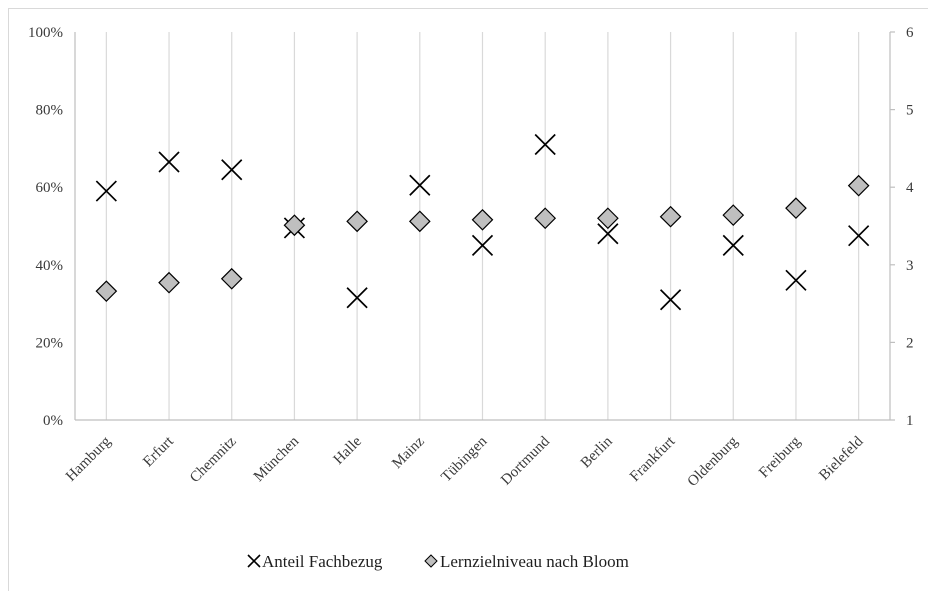  I want to click on x-category-label: Dortmund, so click(525, 460).